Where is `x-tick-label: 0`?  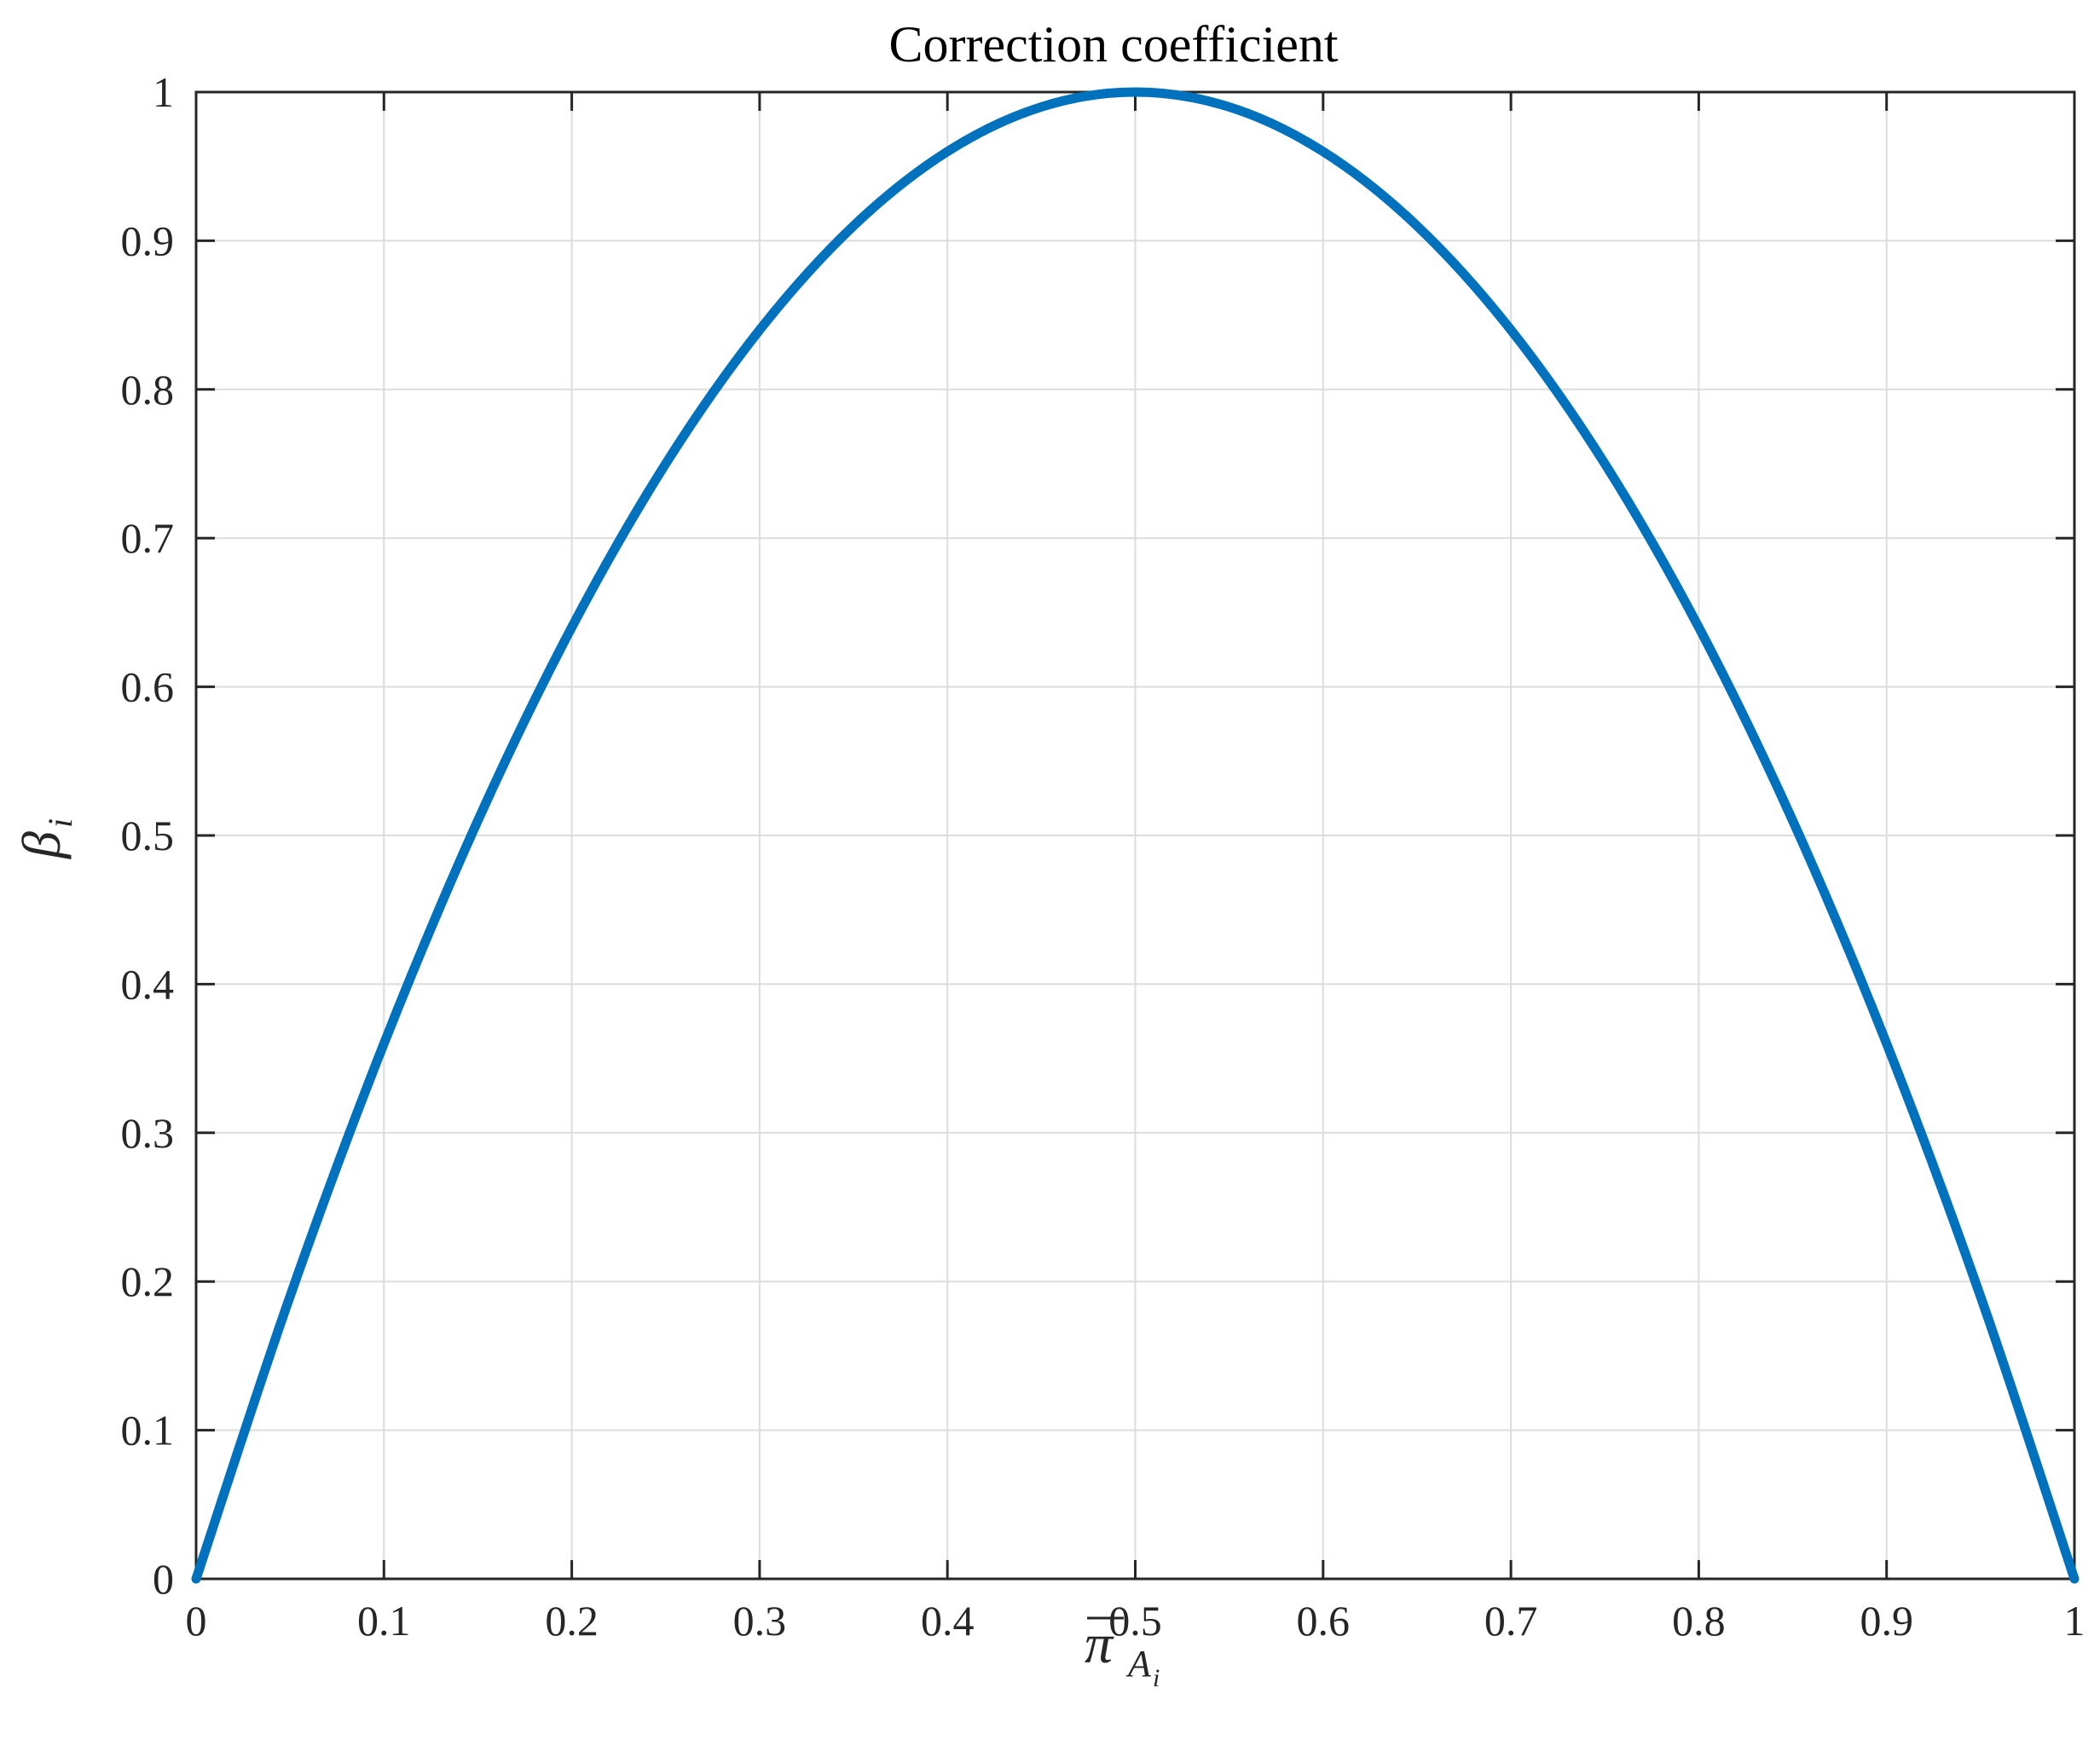
x-tick-label: 0 is located at coordinates (196, 1621).